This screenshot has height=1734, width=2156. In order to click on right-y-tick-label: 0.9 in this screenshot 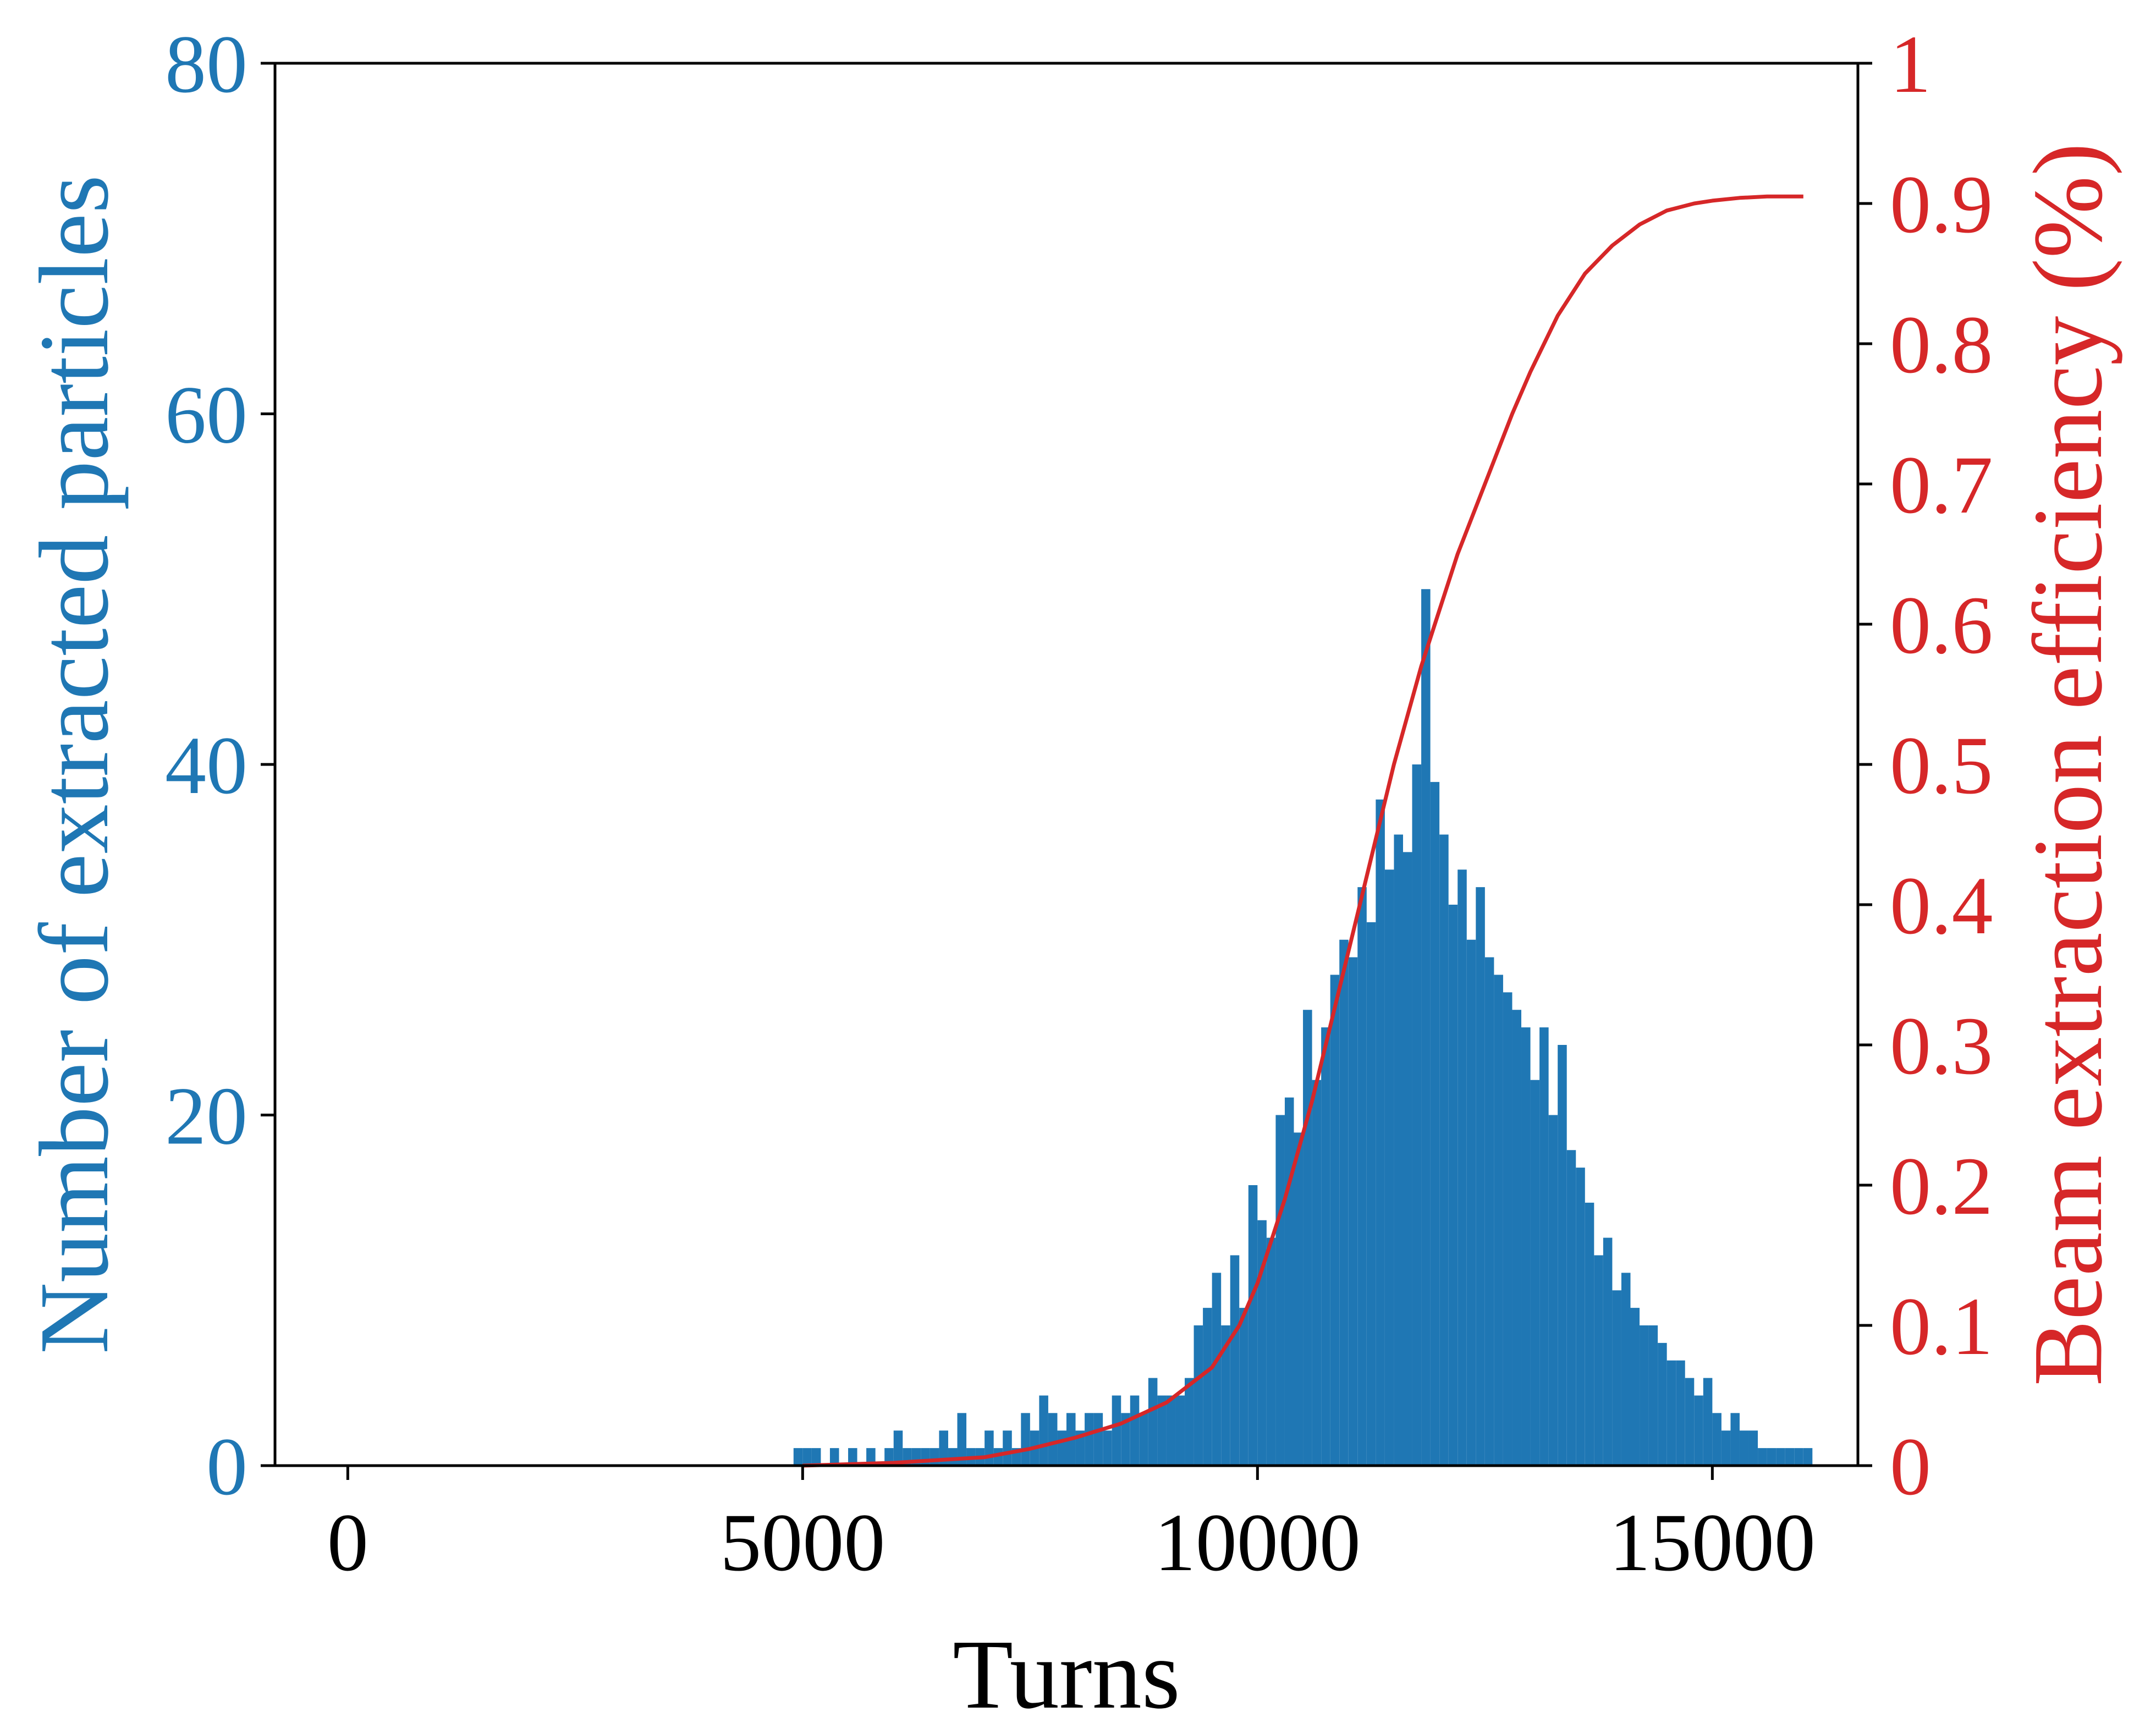, I will do `click(1942, 204)`.